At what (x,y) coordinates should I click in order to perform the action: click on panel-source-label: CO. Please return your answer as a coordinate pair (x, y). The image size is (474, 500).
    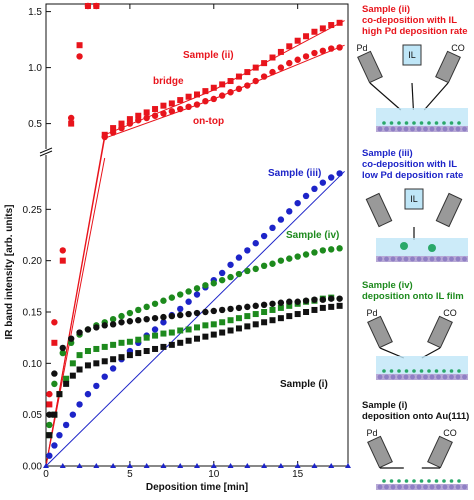
    Looking at the image, I should click on (450, 313).